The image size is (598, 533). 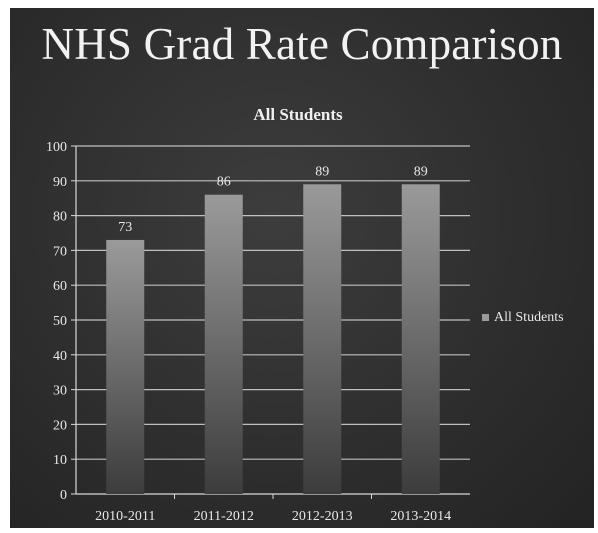 What do you see at coordinates (60, 286) in the screenshot?
I see `y-tick-label: 60` at bounding box center [60, 286].